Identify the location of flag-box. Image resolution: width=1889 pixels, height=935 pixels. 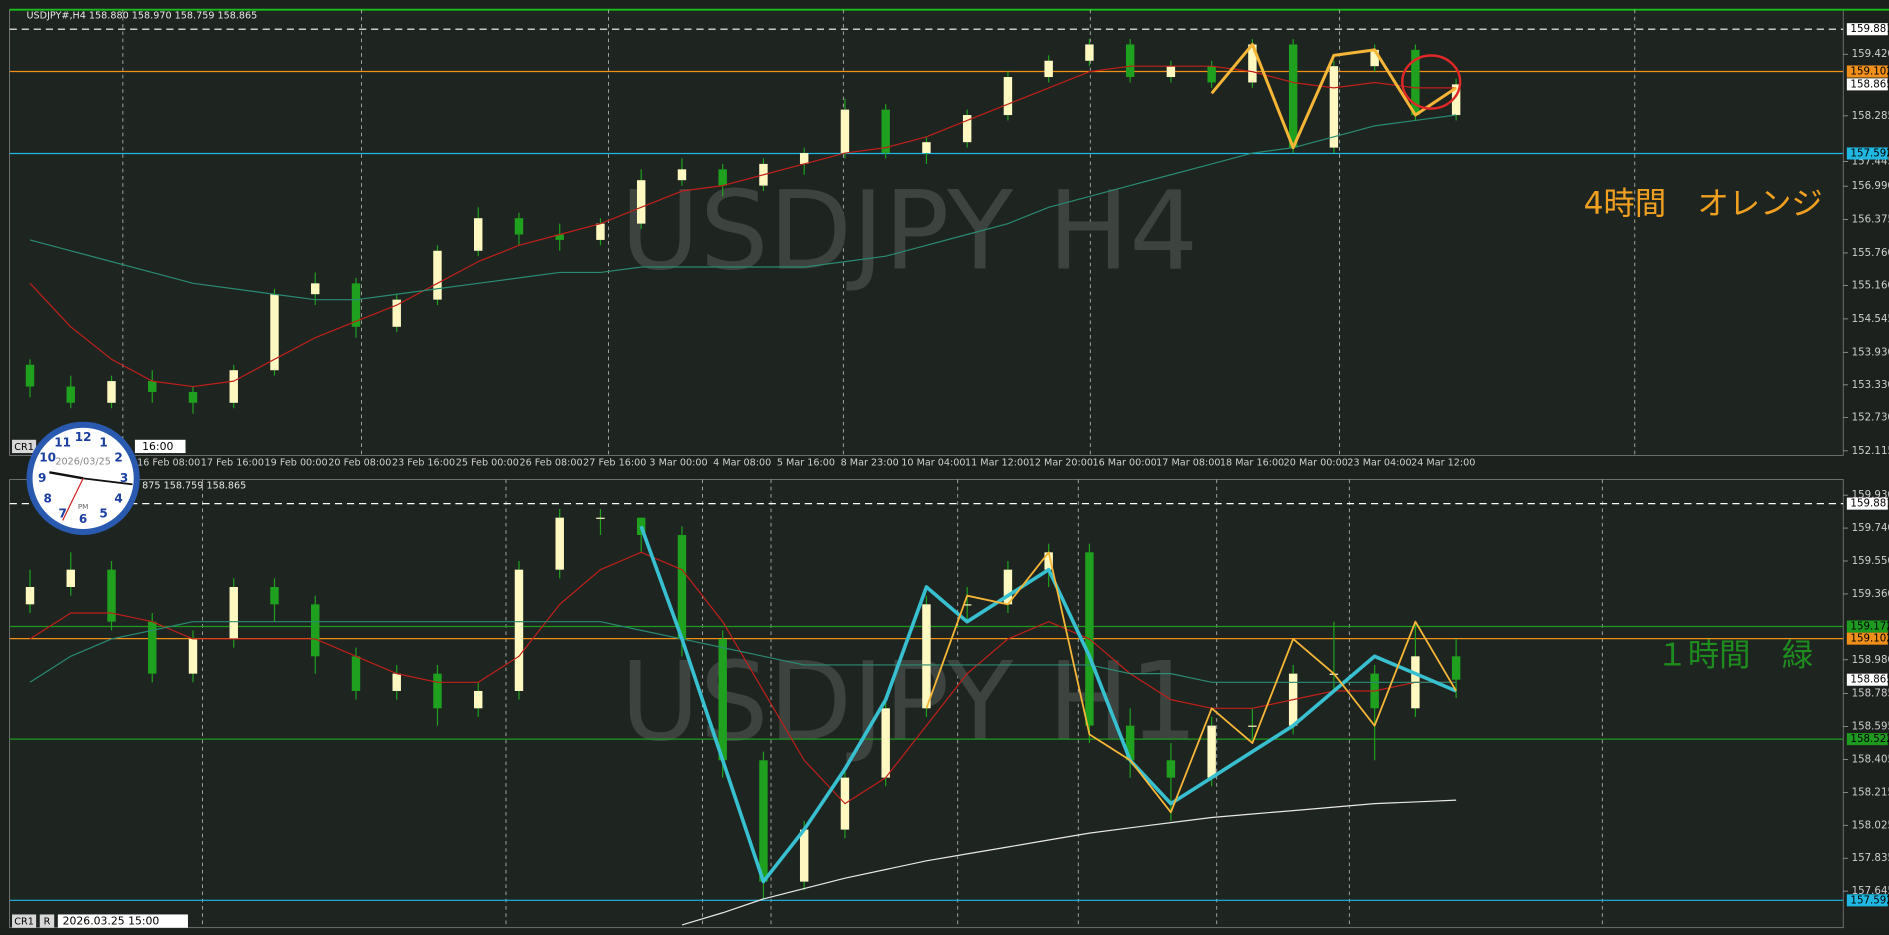
(47, 921).